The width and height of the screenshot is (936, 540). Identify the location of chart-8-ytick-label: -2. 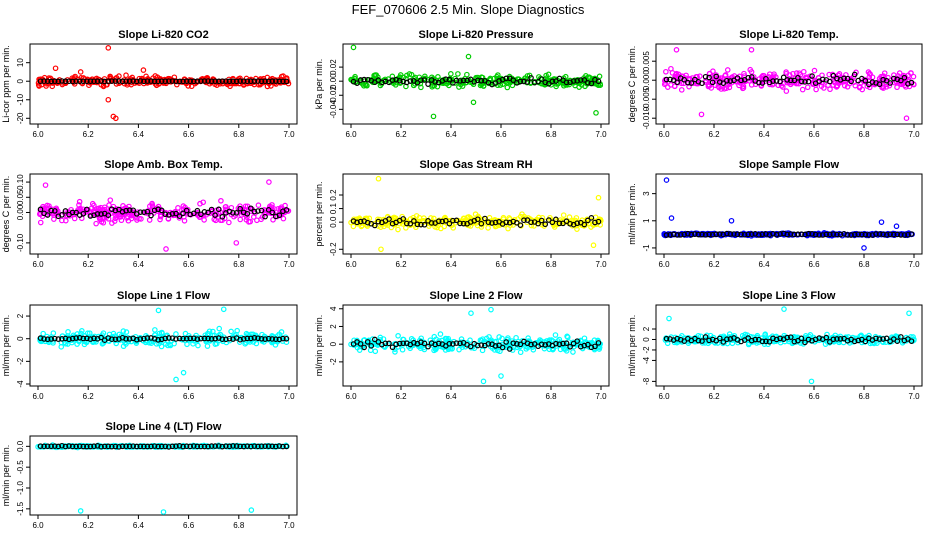
(333, 362).